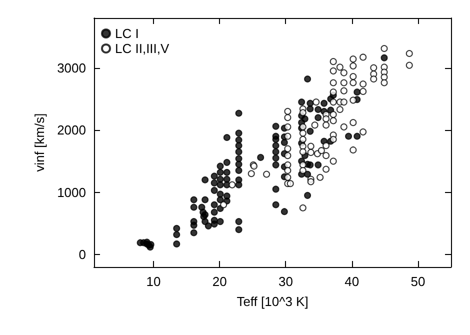 The width and height of the screenshot is (470, 335). What do you see at coordinates (285, 281) in the screenshot?
I see `x-tick-label: 30` at bounding box center [285, 281].